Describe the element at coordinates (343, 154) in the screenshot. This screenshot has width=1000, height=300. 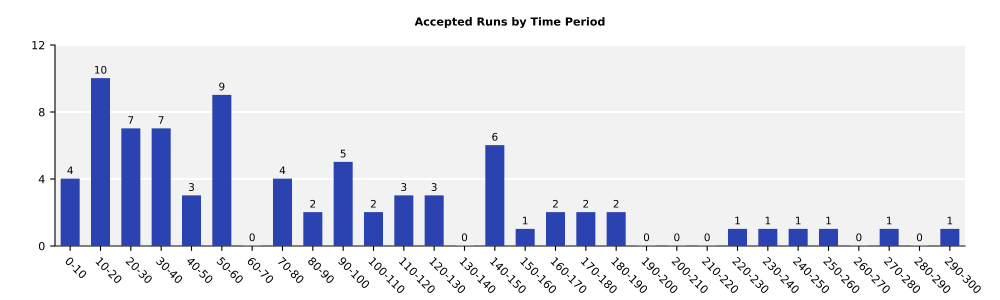
I see `data-label: 5` at that location.